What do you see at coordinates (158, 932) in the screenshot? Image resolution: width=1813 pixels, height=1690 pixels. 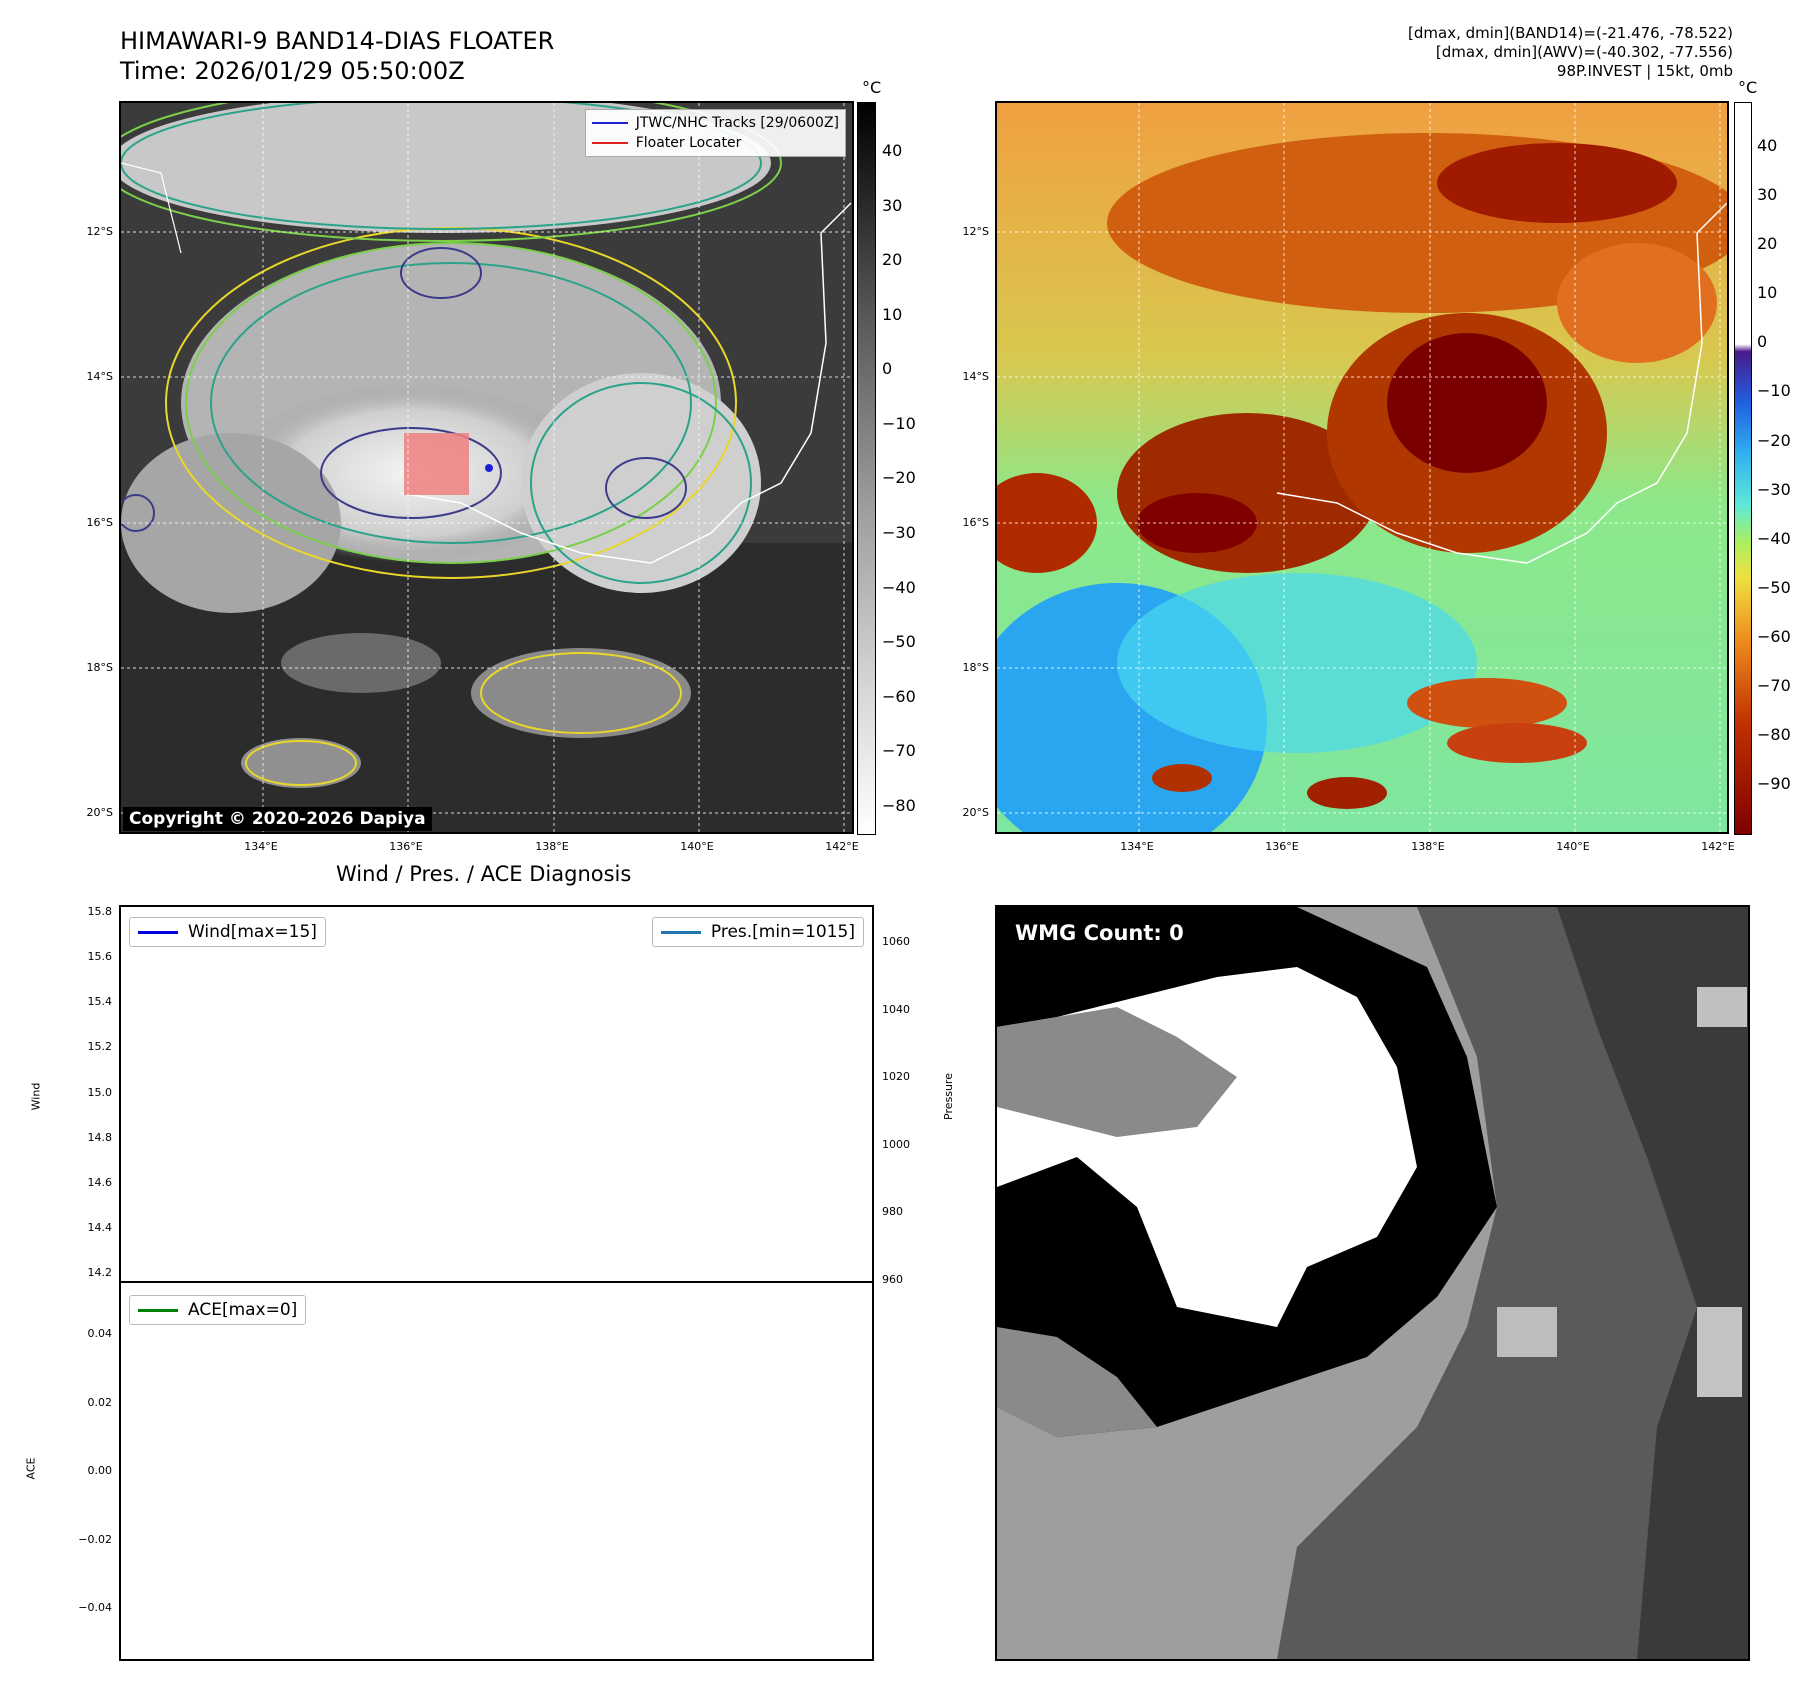 I see `wind-swatch` at bounding box center [158, 932].